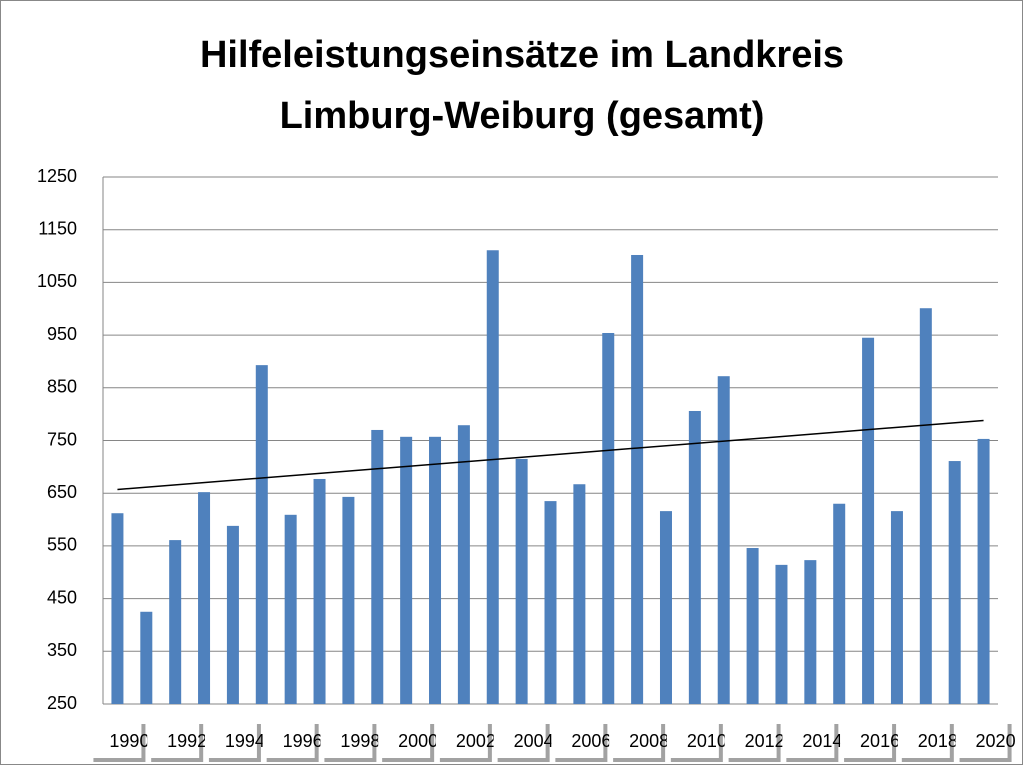 The width and height of the screenshot is (1029, 766). Describe the element at coordinates (187, 741) in the screenshot. I see `x-tick-label: 1992` at that location.